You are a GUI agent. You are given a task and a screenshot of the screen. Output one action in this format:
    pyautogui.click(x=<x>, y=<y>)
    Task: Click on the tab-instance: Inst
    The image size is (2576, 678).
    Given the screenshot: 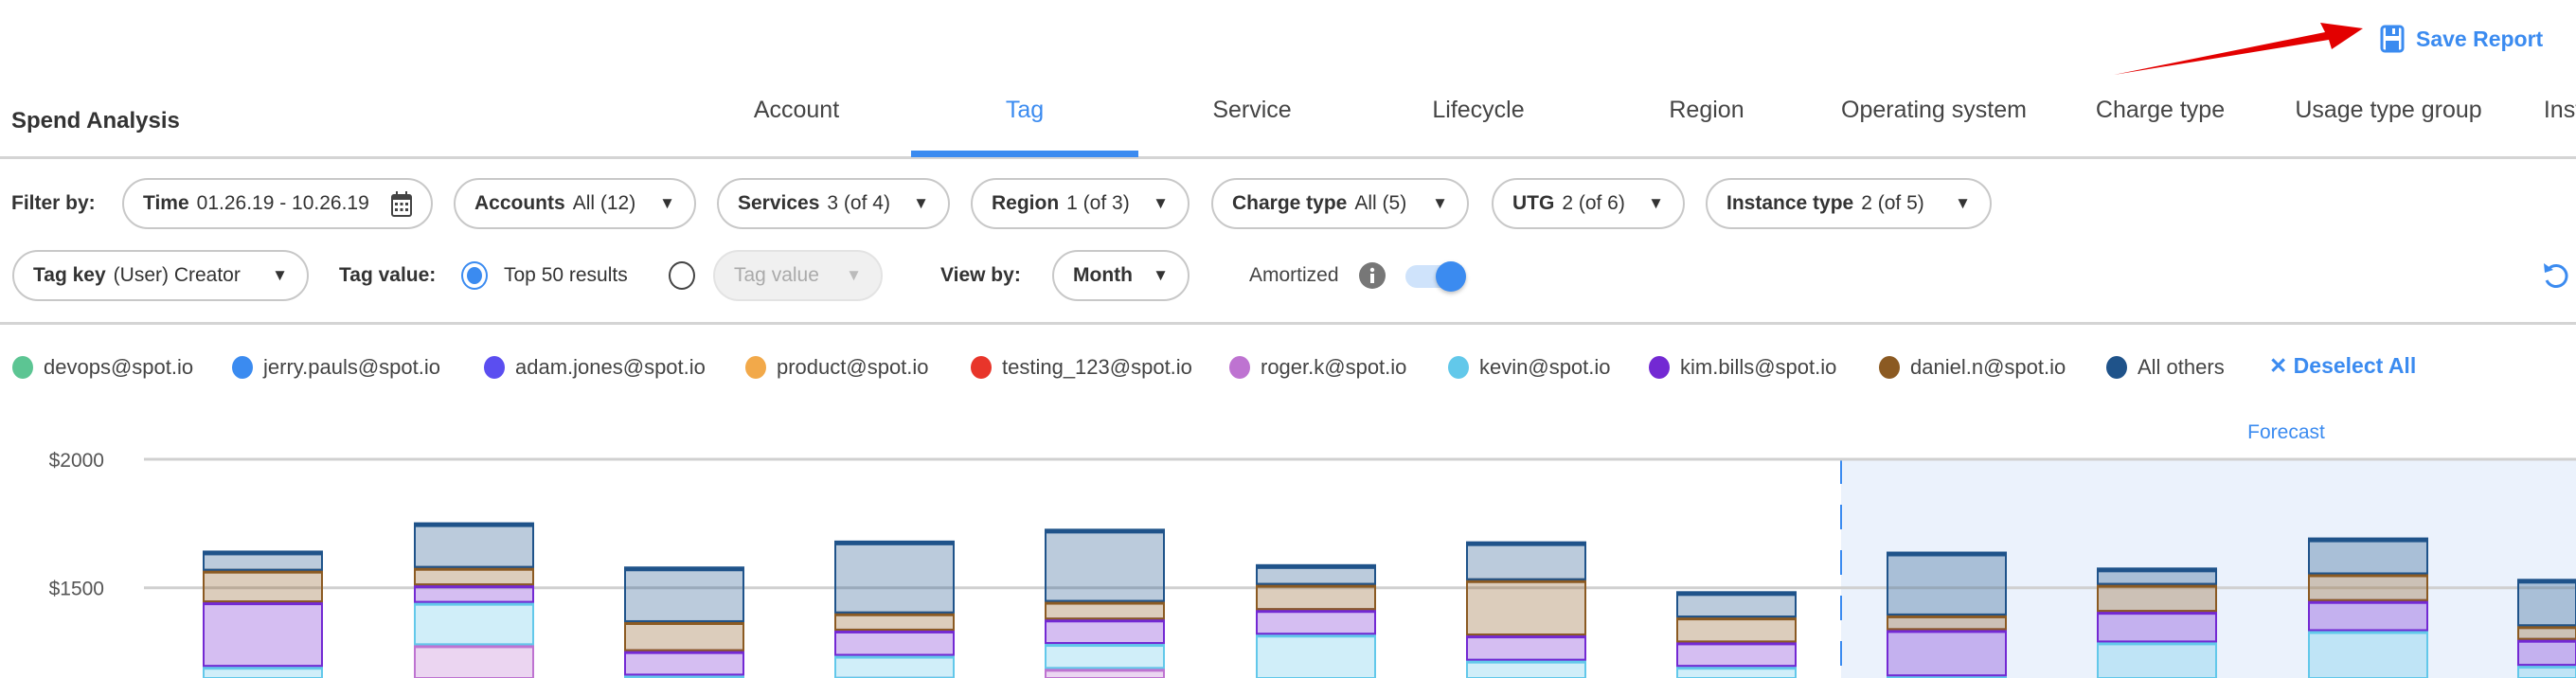 What is the action you would take?
    pyautogui.click(x=2559, y=110)
    